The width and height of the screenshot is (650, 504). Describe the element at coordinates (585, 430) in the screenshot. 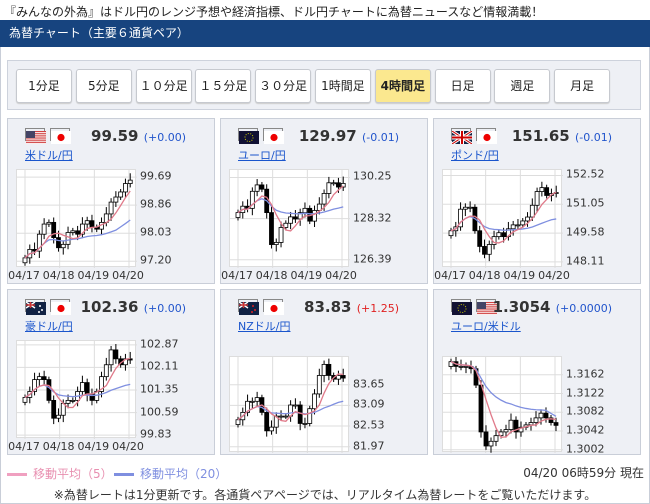

I see `y-tick-label: 1.3042` at that location.